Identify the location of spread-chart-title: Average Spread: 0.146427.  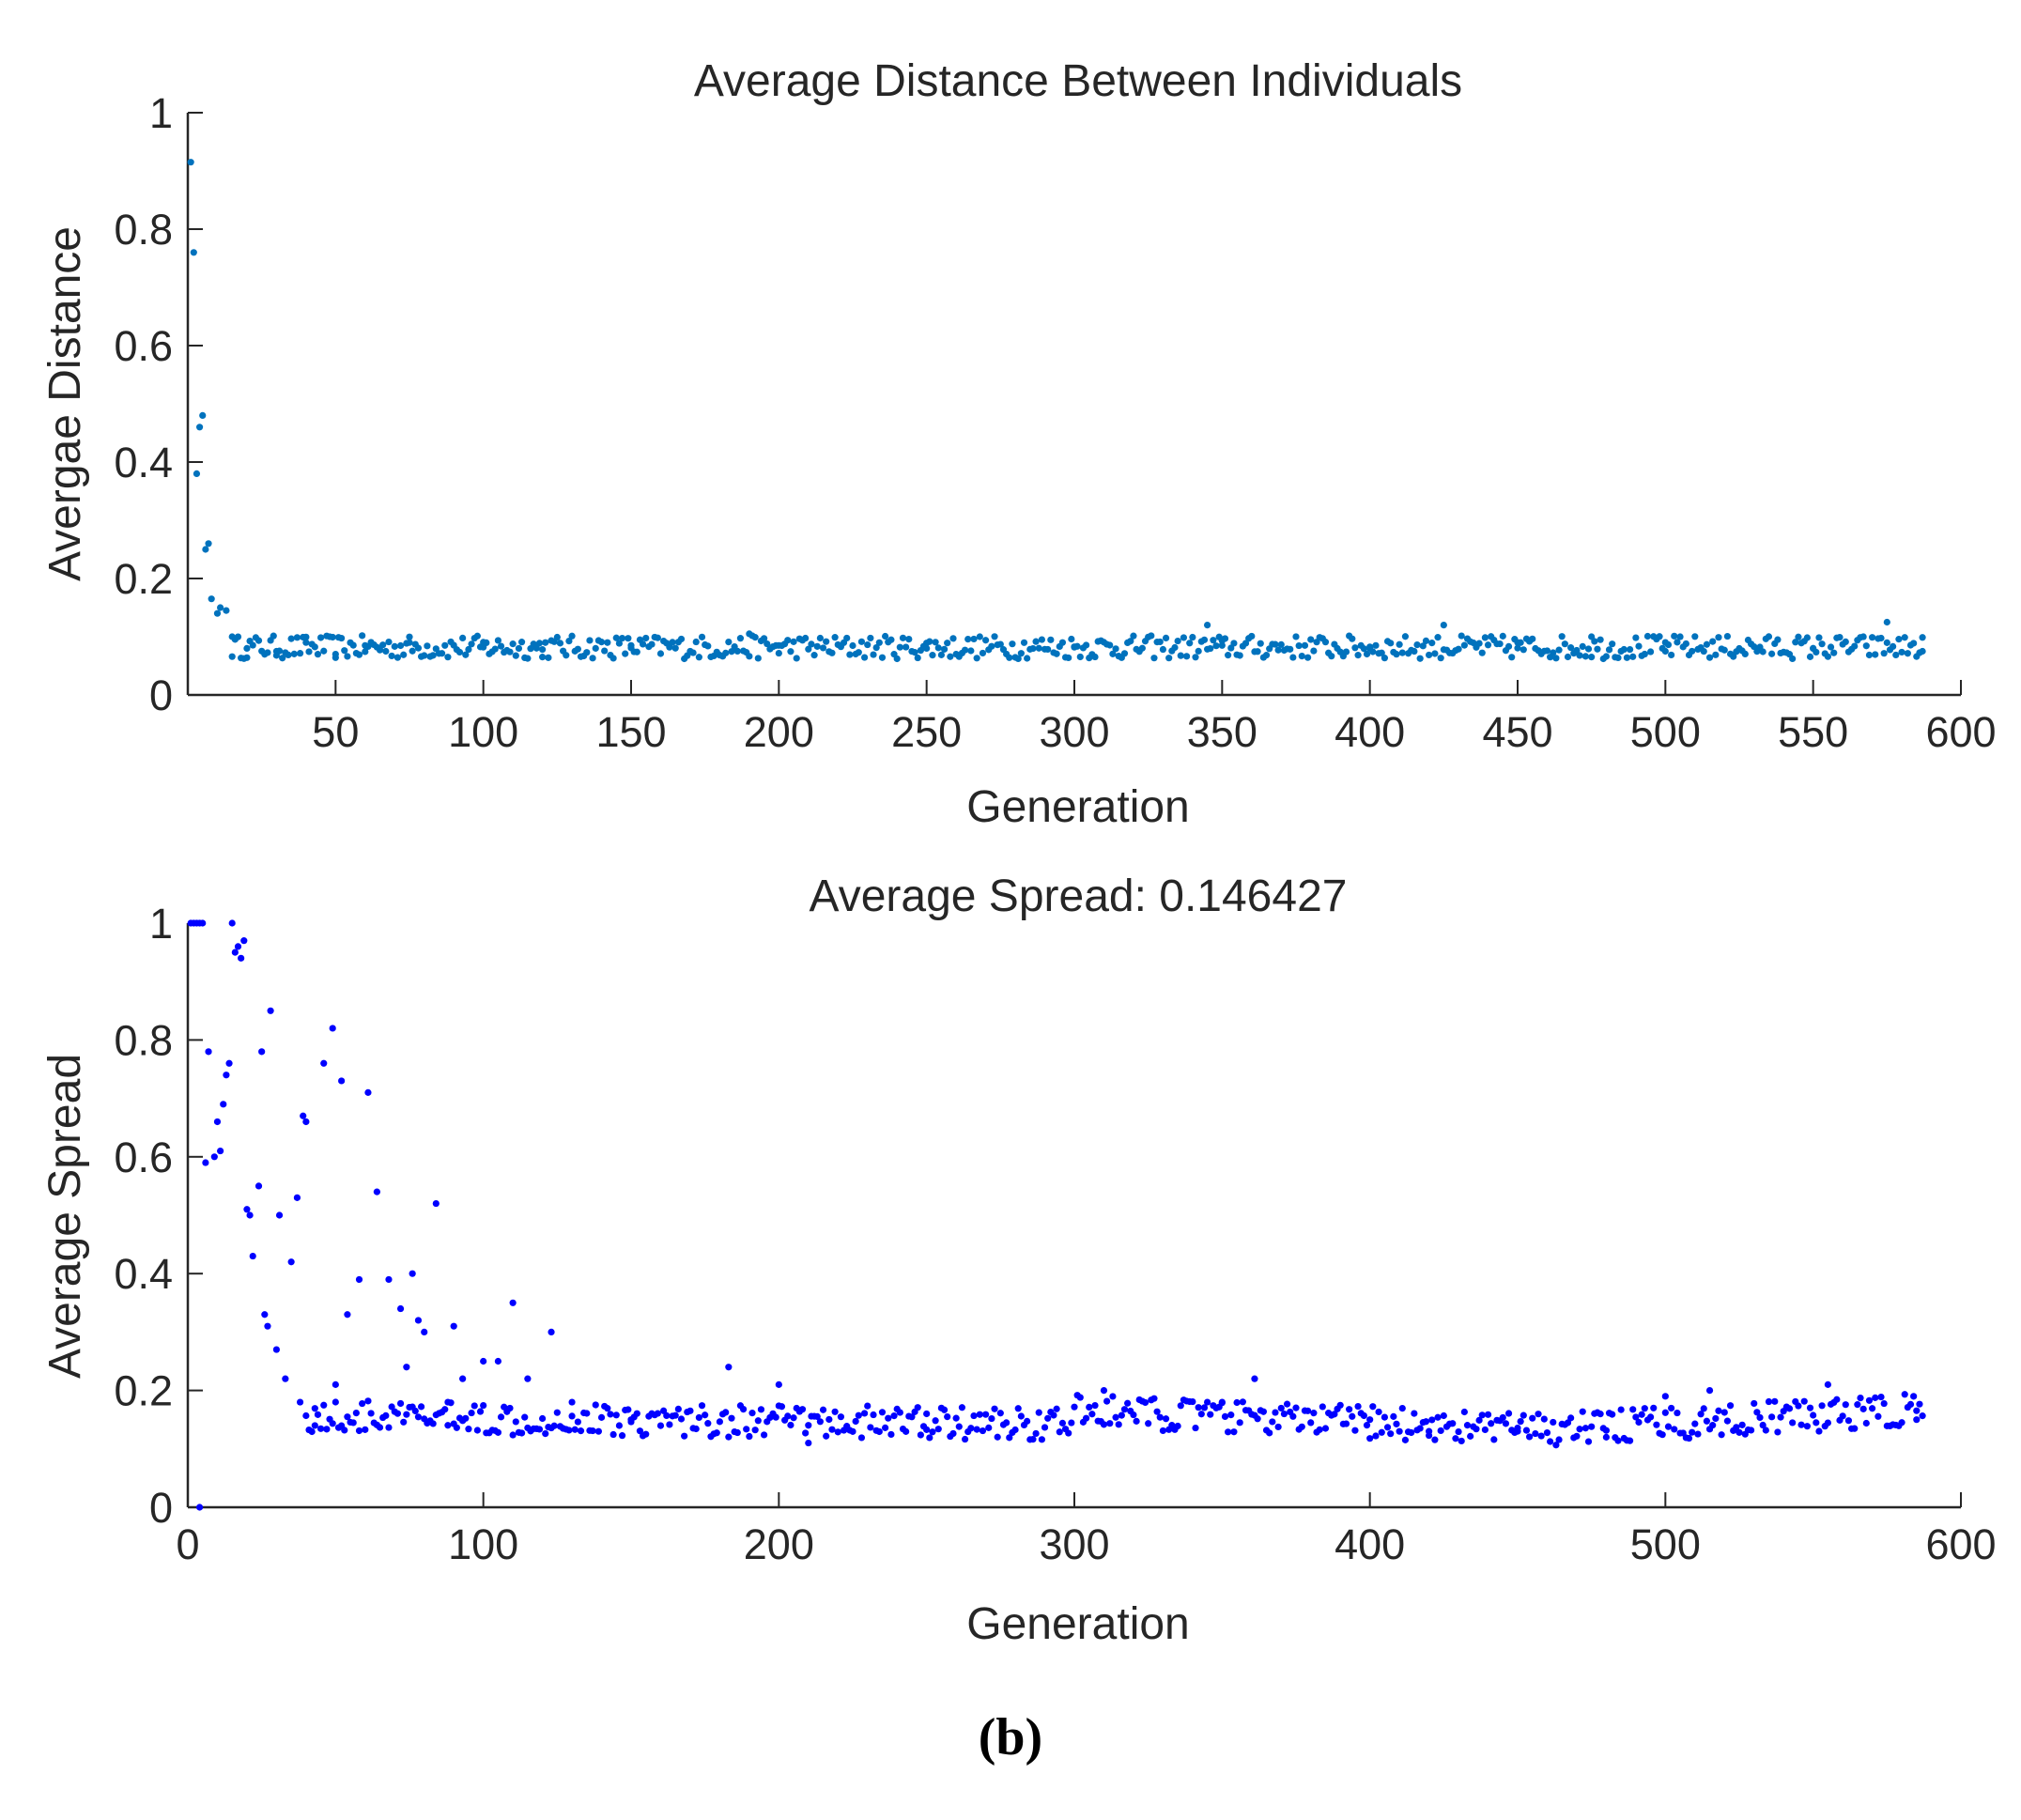
(1079, 896).